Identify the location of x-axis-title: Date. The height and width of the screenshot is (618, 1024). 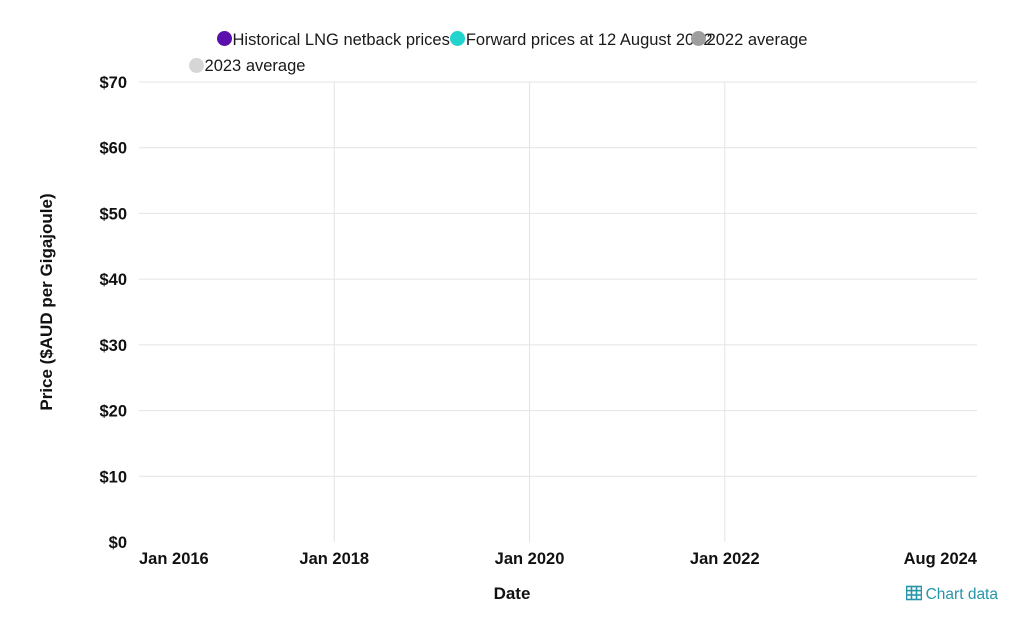
(512, 593).